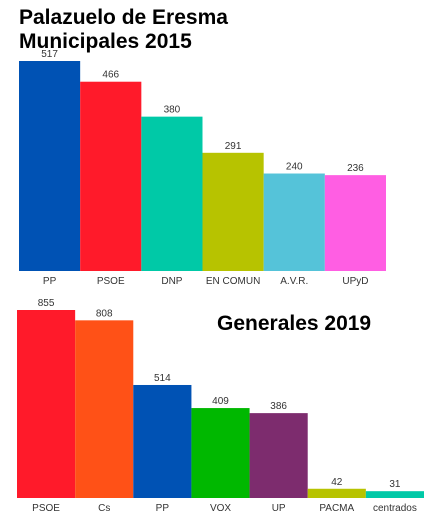 The width and height of the screenshot is (425, 518). What do you see at coordinates (233, 281) in the screenshot?
I see `x-tick-label: EN COMUN` at bounding box center [233, 281].